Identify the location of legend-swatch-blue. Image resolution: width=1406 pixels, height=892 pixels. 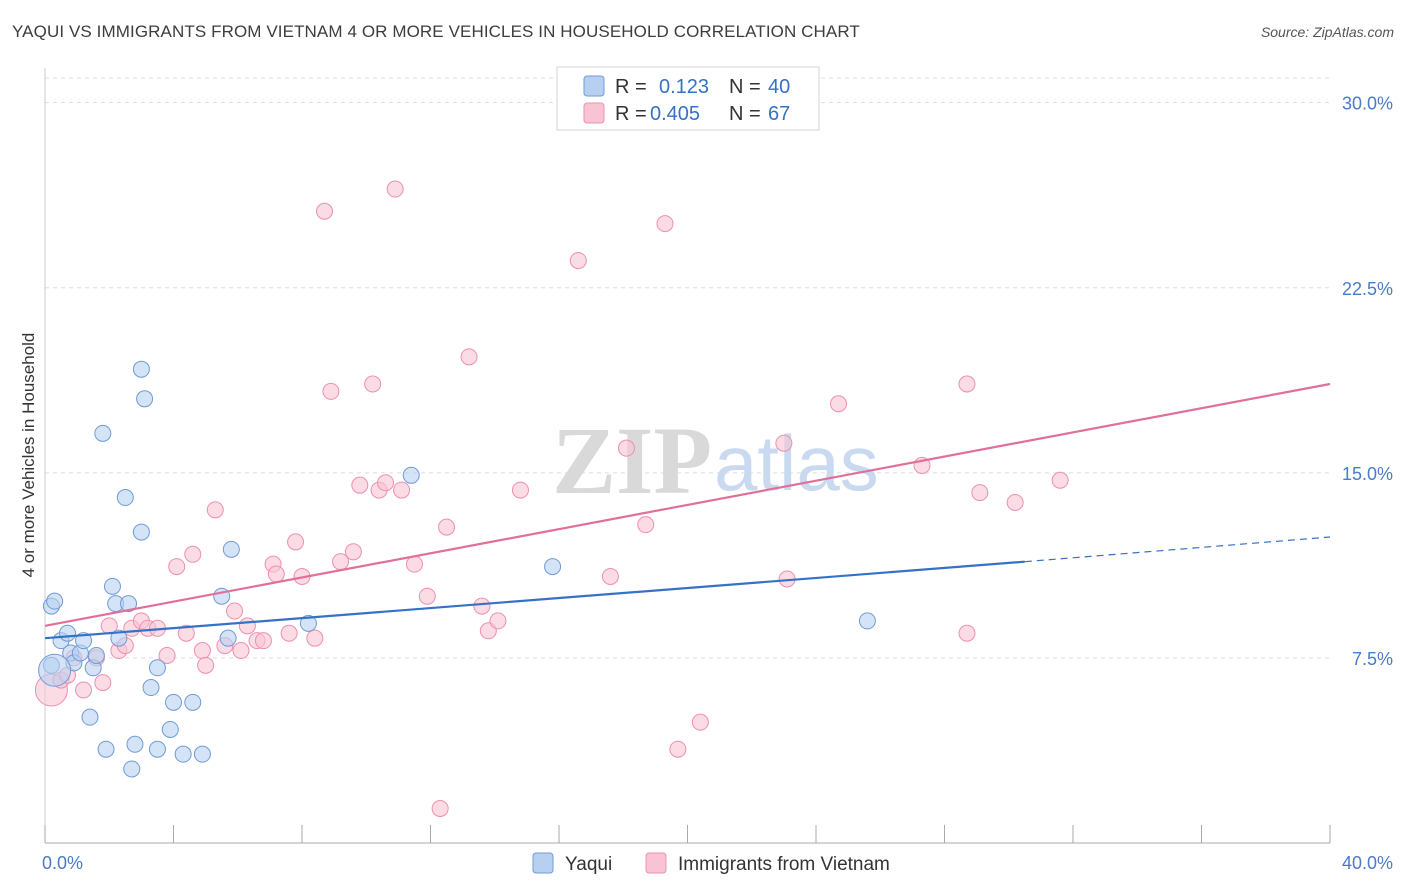
(594, 86).